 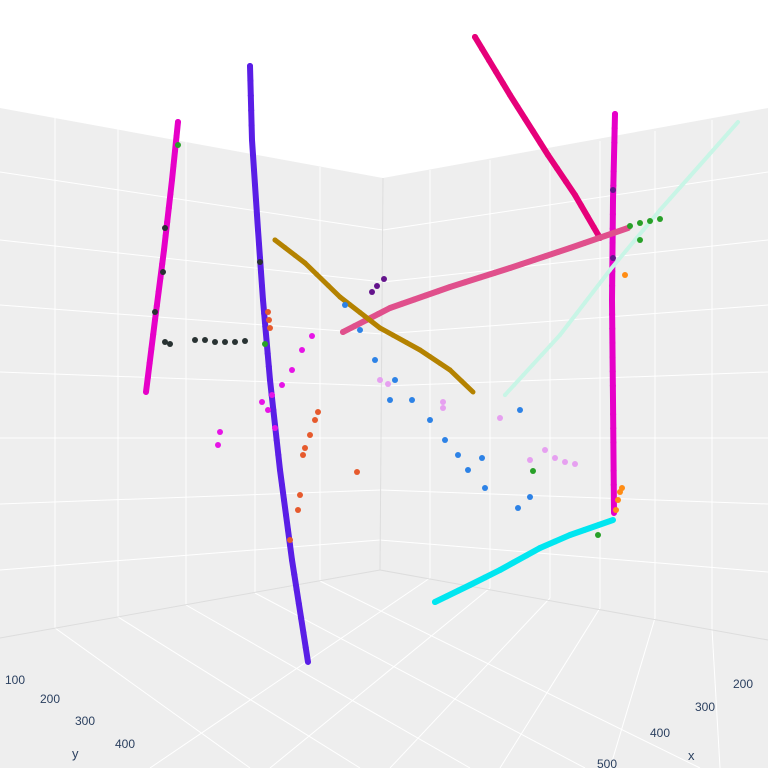 I want to click on track-cyan-line, so click(x=524, y=561).